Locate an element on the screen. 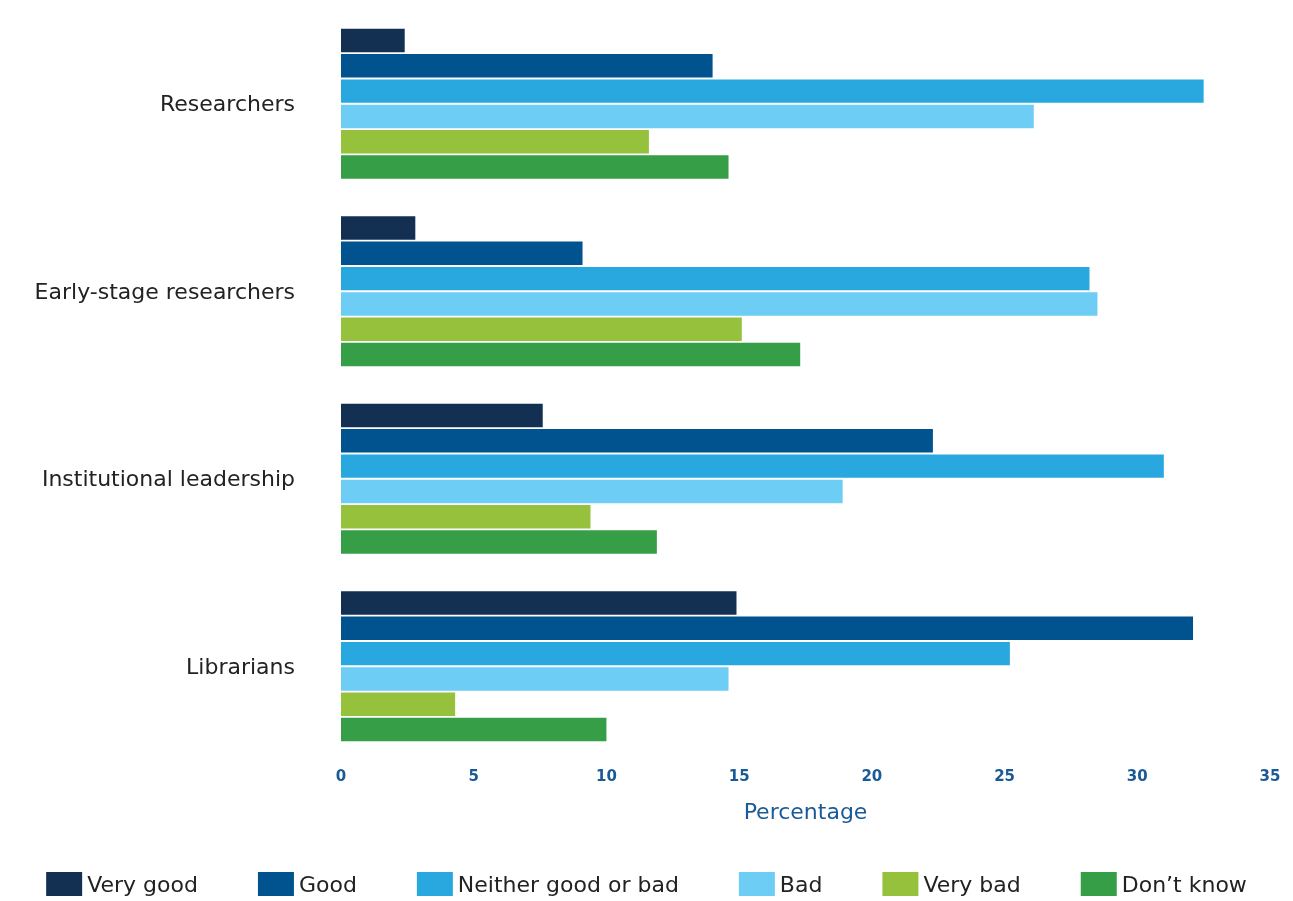  y-tick-label: Institutional leadership is located at coordinates (168, 479).